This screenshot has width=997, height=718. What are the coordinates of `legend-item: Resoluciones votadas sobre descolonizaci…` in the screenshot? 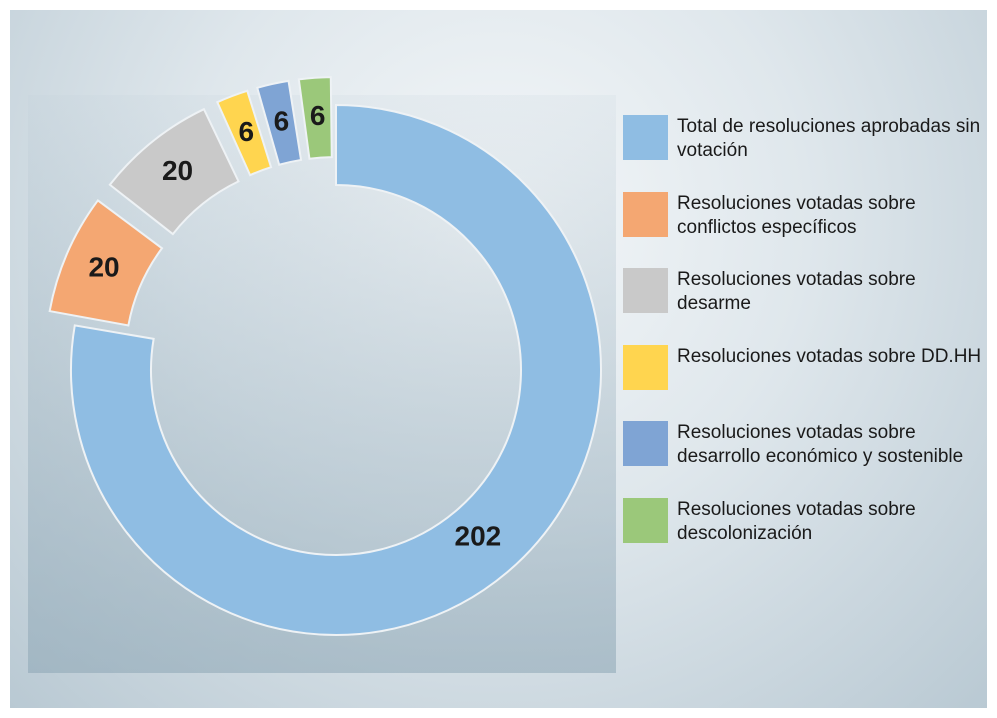 It's located at (805, 521).